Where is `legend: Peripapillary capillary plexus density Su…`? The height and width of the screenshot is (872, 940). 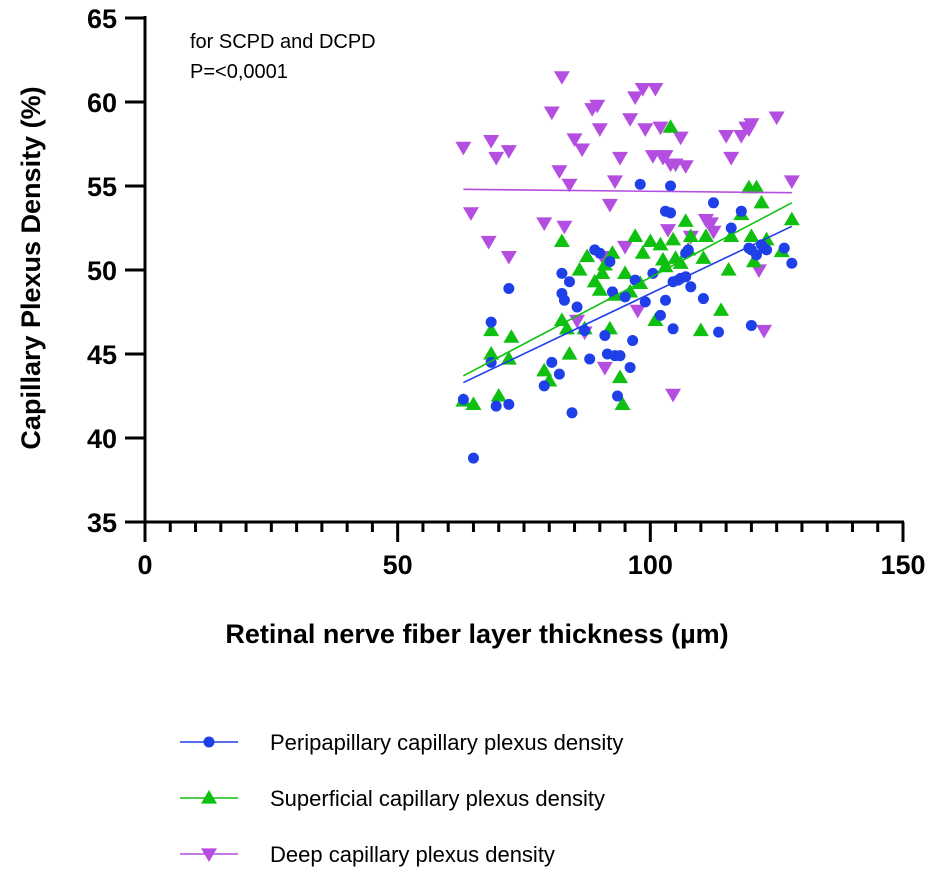 legend: Peripapillary capillary plexus density Su… is located at coordinates (401, 798).